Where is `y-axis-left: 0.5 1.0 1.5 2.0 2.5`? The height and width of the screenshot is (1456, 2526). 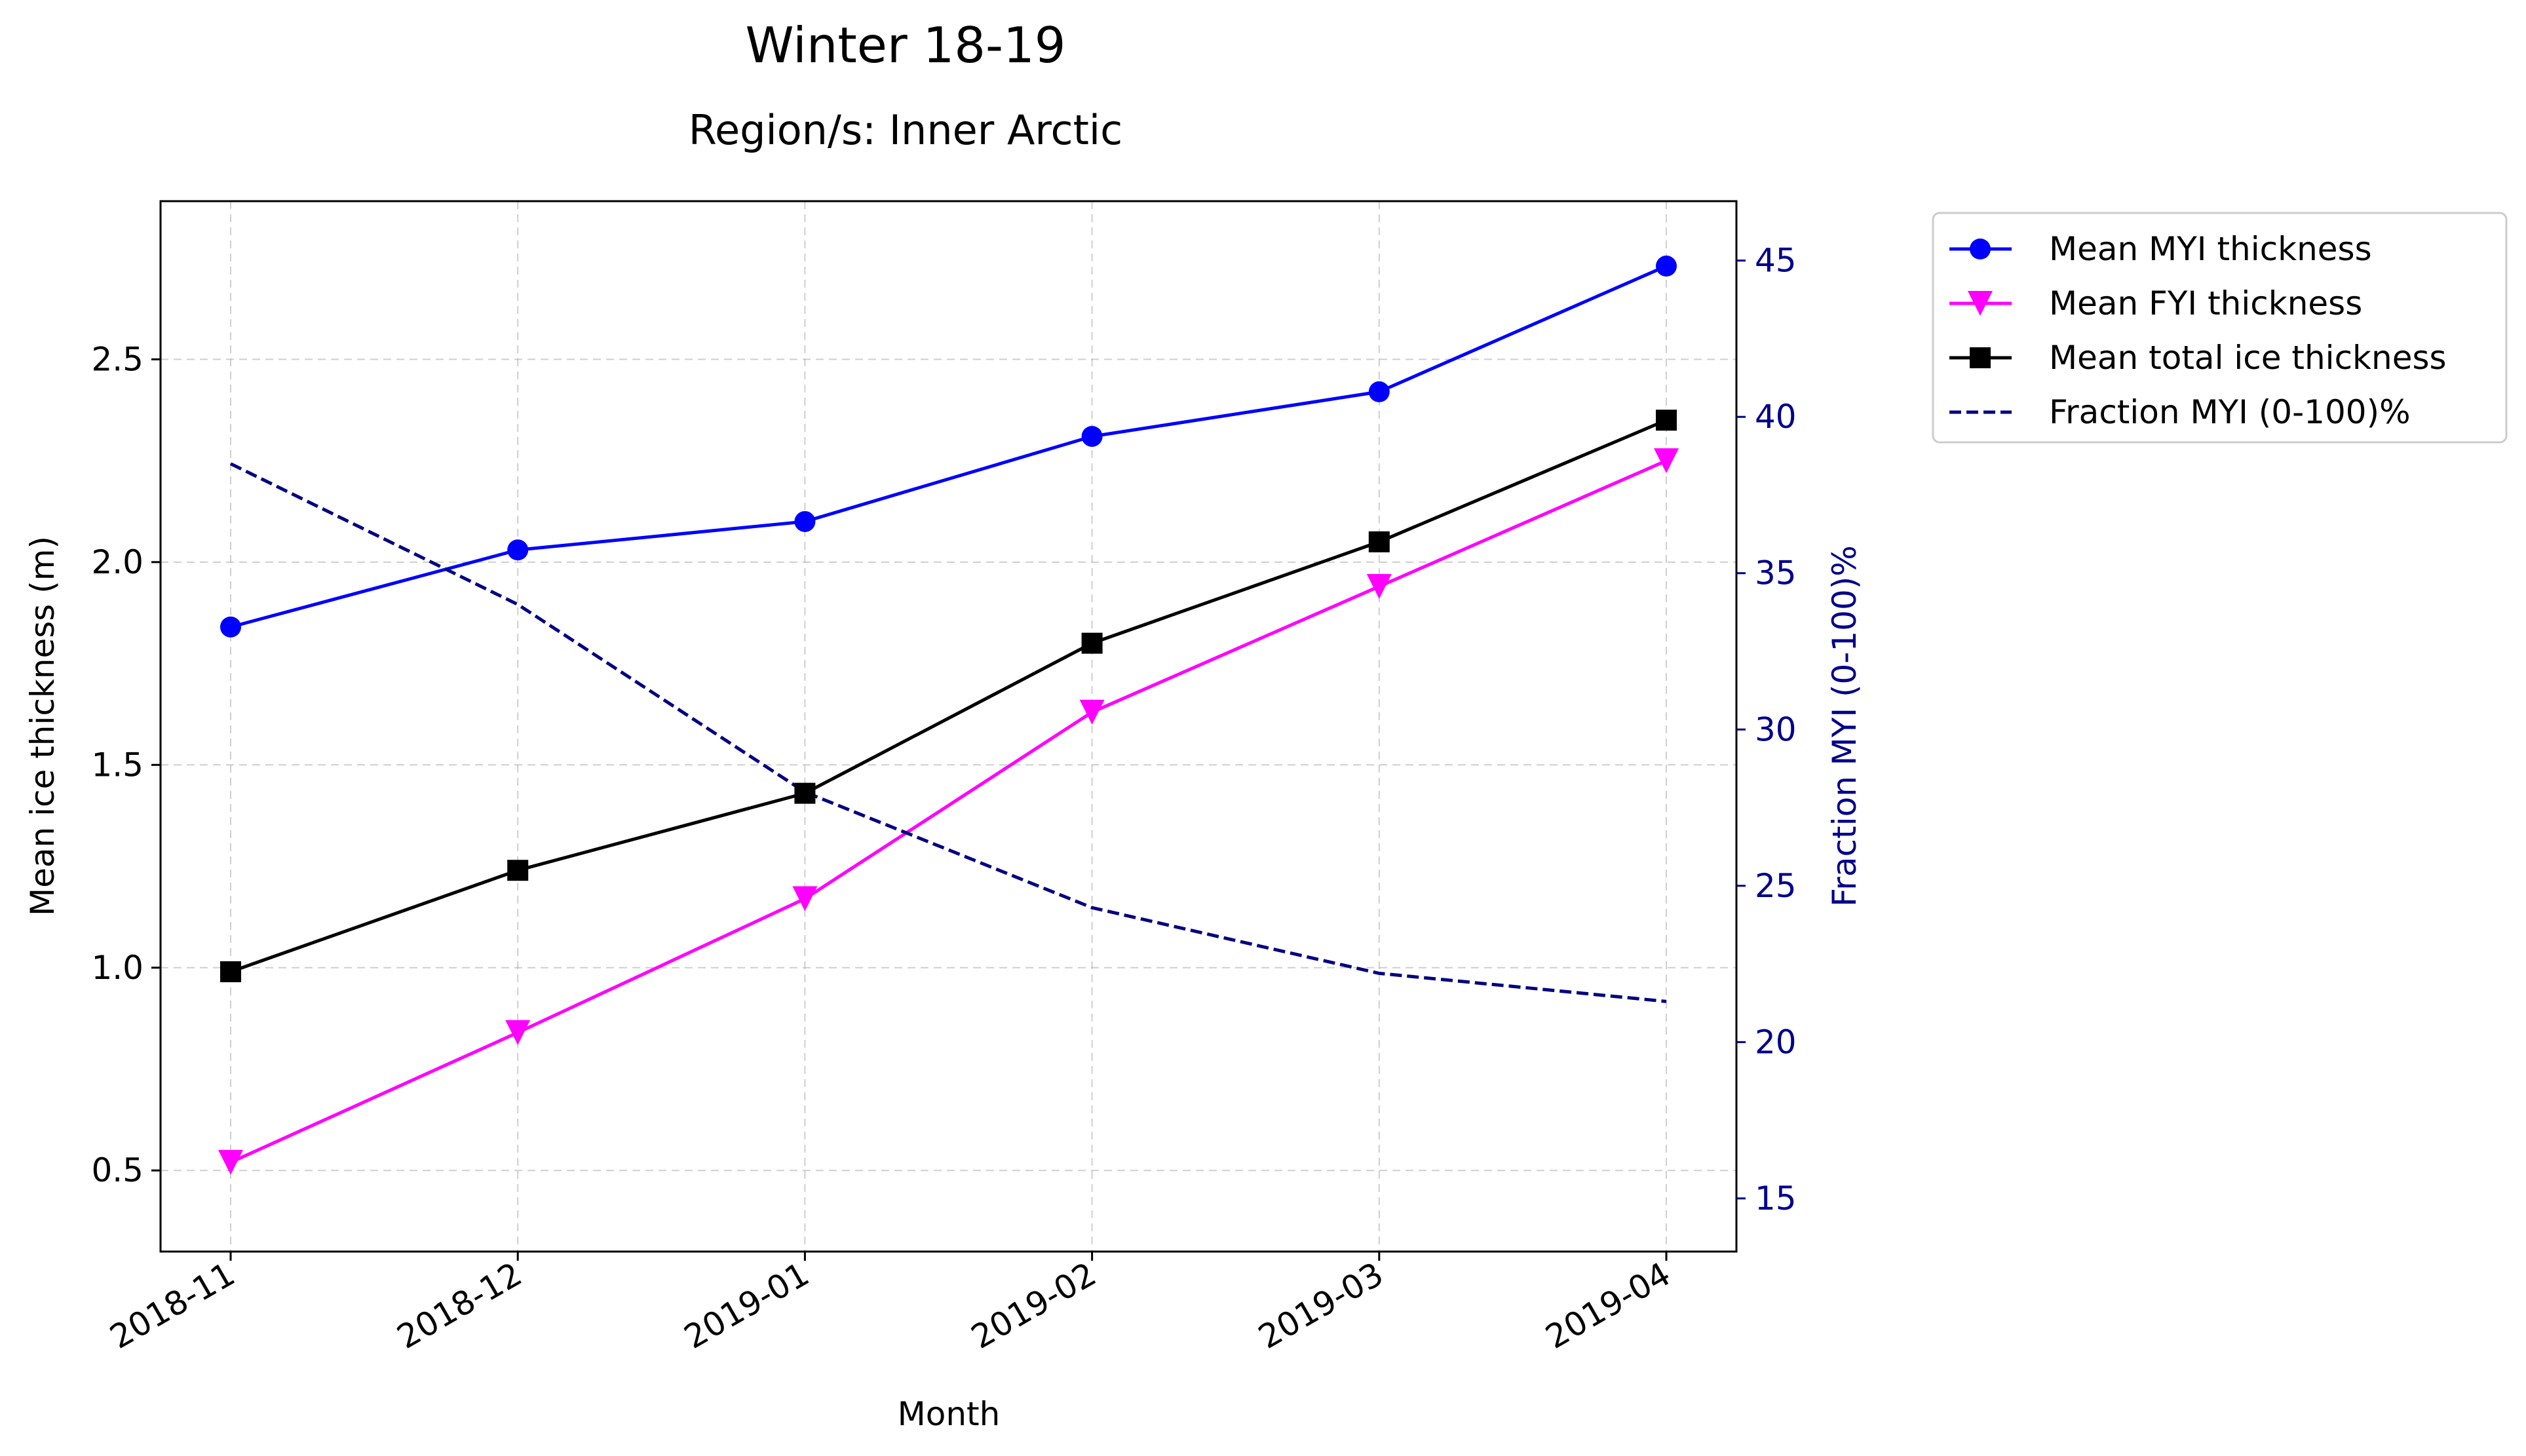 y-axis-left: 0.5 1.0 1.5 2.0 2.5 is located at coordinates (126, 764).